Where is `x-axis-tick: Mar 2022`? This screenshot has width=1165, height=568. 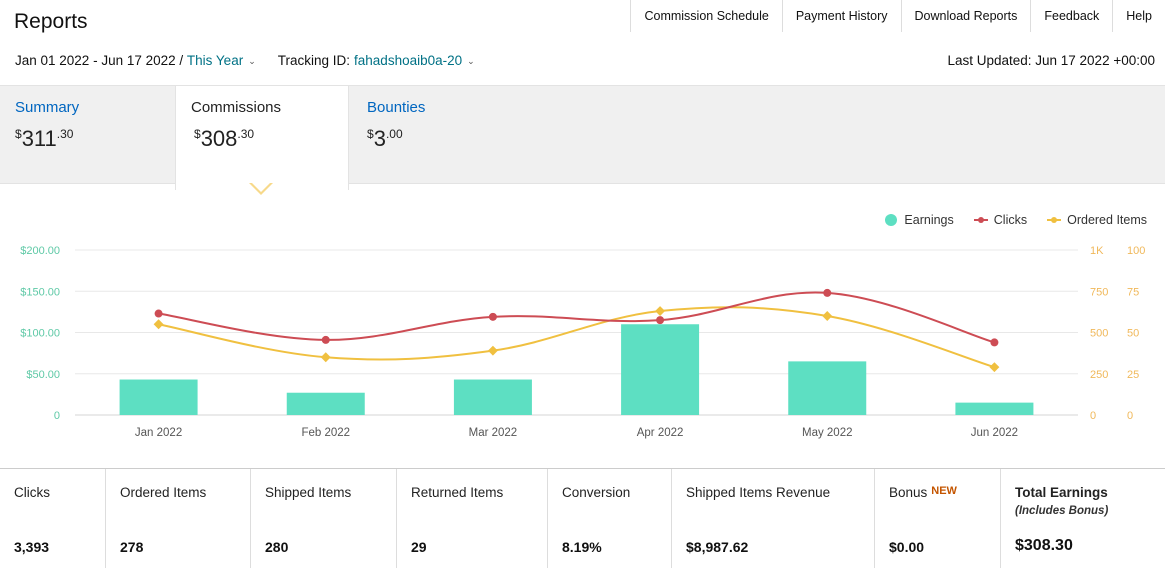 x-axis-tick: Mar 2022 is located at coordinates (493, 433).